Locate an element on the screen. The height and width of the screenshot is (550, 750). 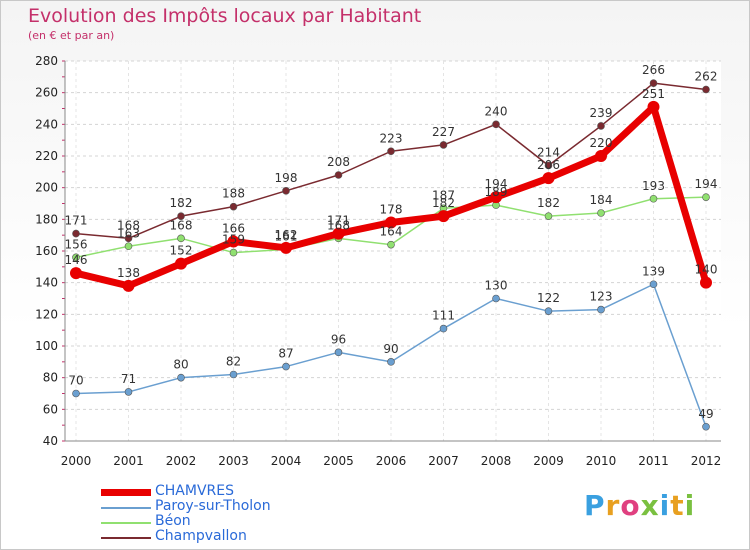
legend-label: Béon is located at coordinates (173, 521).